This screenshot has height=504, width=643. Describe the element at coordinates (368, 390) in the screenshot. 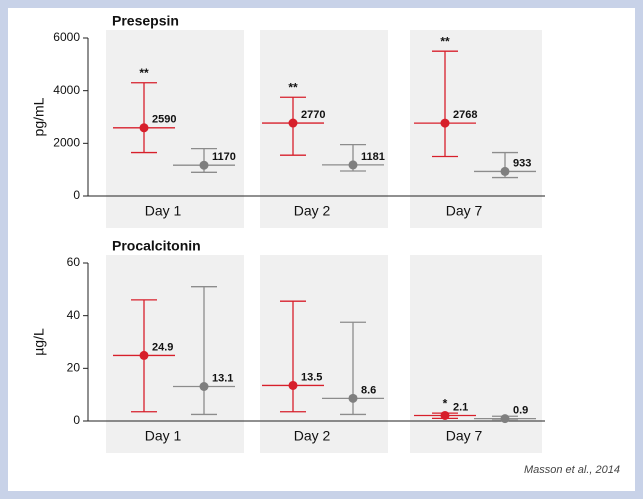

I see `value-label: 8.6` at that location.